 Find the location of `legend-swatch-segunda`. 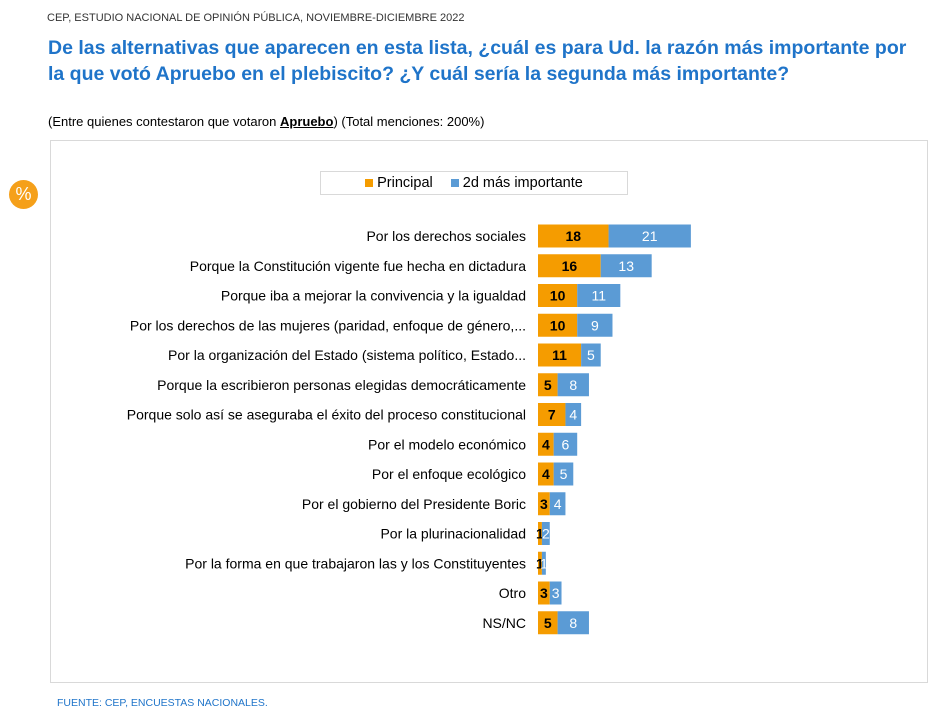

legend-swatch-segunda is located at coordinates (454, 183).